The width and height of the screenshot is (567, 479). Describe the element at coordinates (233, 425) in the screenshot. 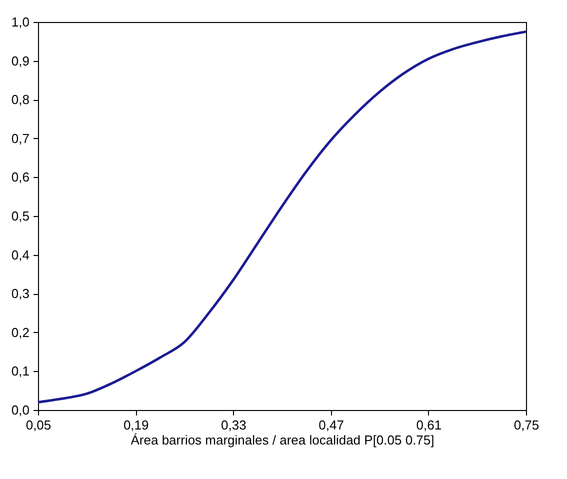

I see `x-tick-label: 0,33` at that location.